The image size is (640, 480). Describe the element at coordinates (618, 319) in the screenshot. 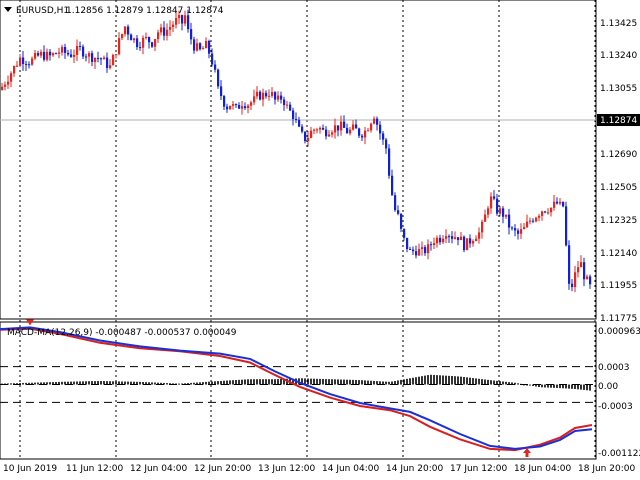

I see `price-tick: 1.11775` at that location.